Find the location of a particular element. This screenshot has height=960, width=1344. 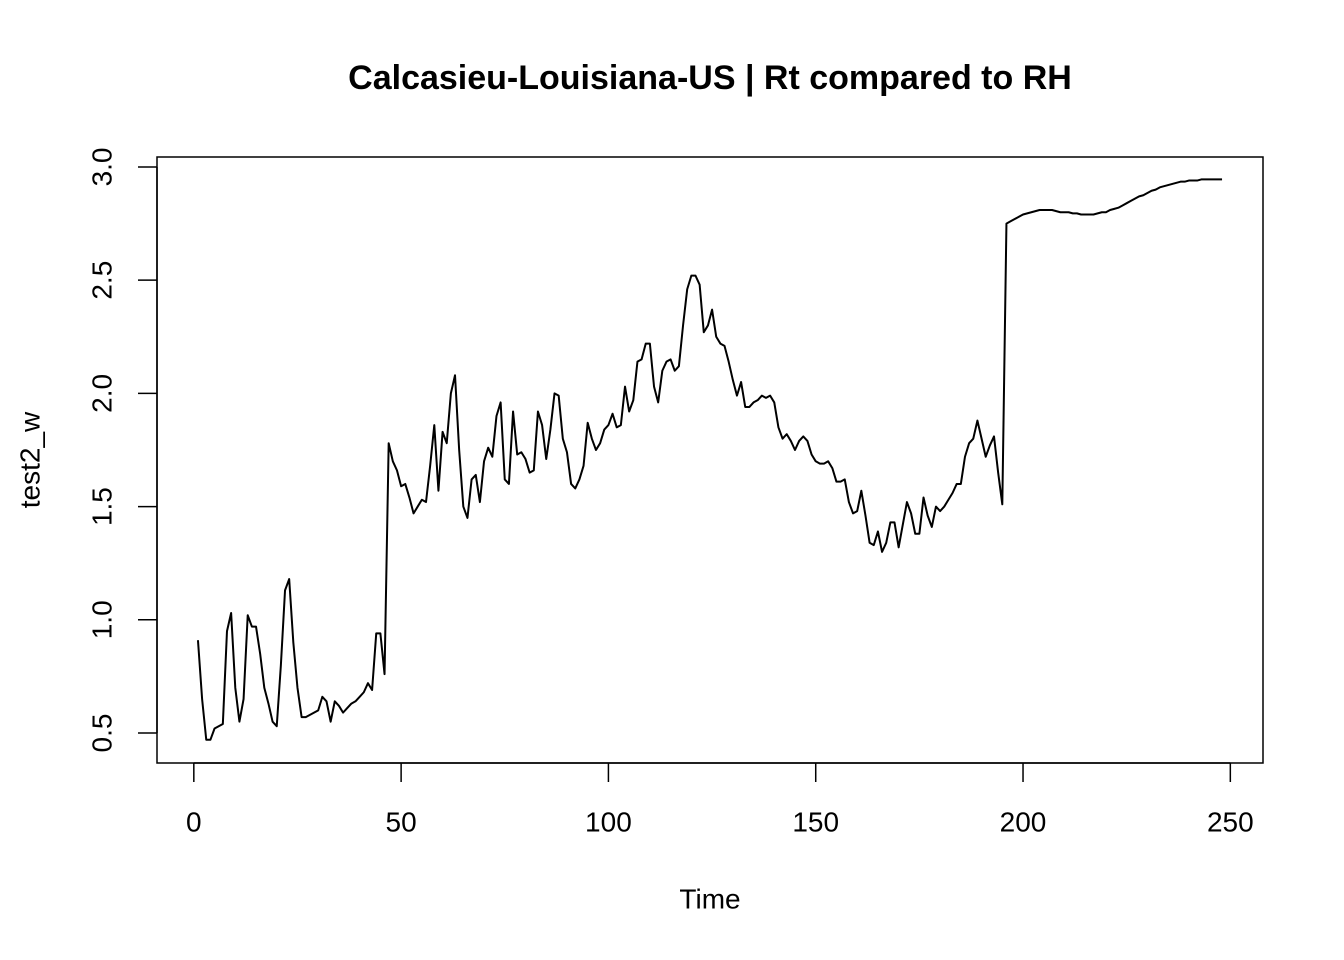

y-axis-label: test2_w is located at coordinates (29, 459).